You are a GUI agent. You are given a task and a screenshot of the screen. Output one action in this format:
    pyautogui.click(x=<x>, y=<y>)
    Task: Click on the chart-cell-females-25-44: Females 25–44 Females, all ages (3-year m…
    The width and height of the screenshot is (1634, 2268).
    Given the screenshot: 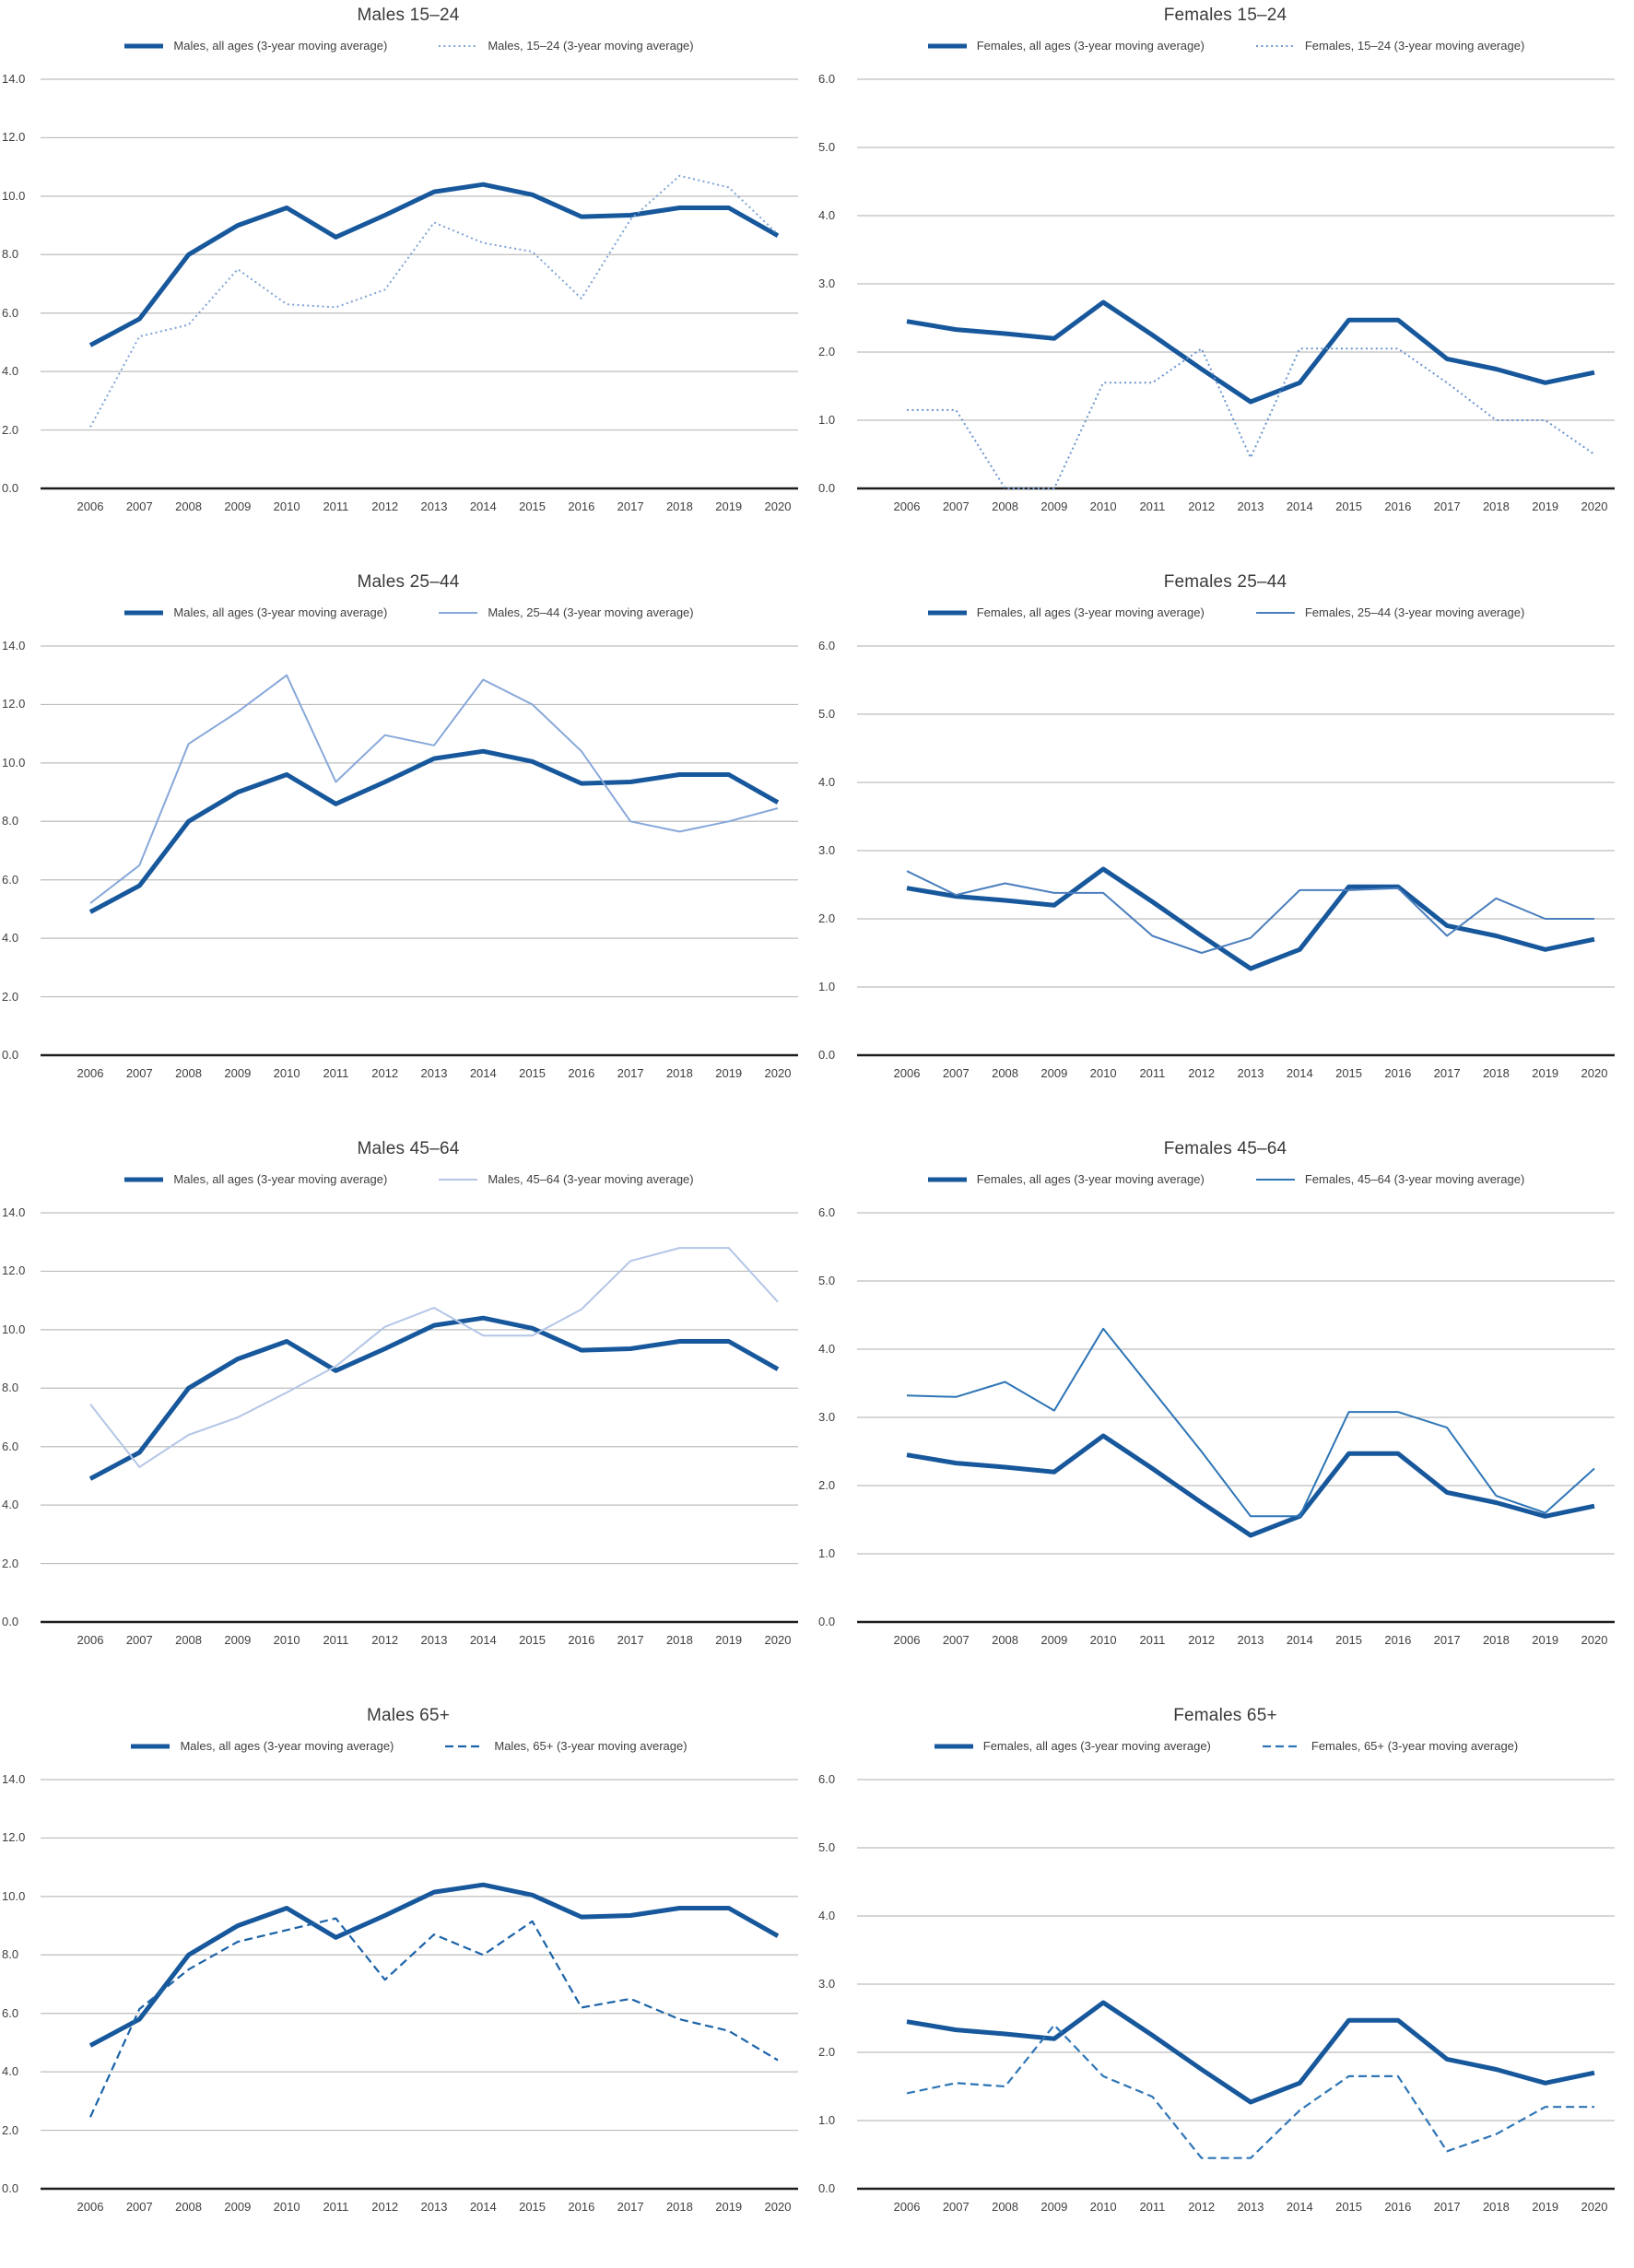 What is the action you would take?
    pyautogui.click(x=1226, y=851)
    